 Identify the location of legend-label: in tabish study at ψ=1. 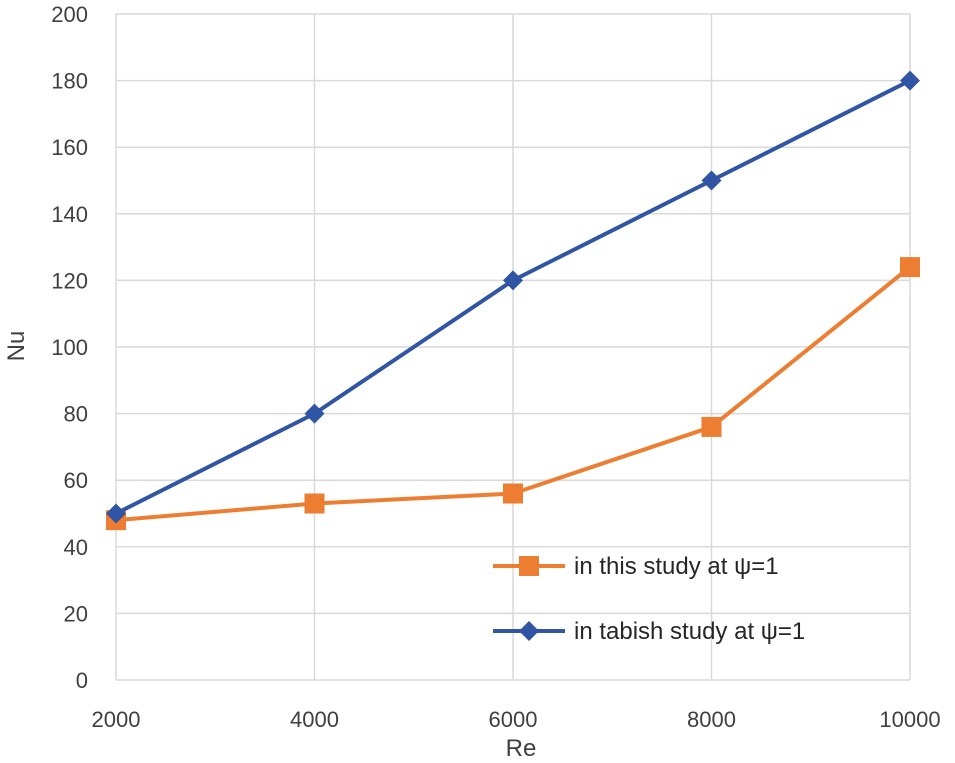
(689, 631).